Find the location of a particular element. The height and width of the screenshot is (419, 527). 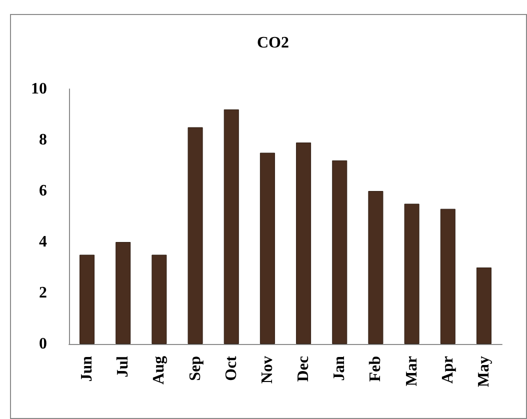

x-tick-label: Aug is located at coordinates (159, 370).